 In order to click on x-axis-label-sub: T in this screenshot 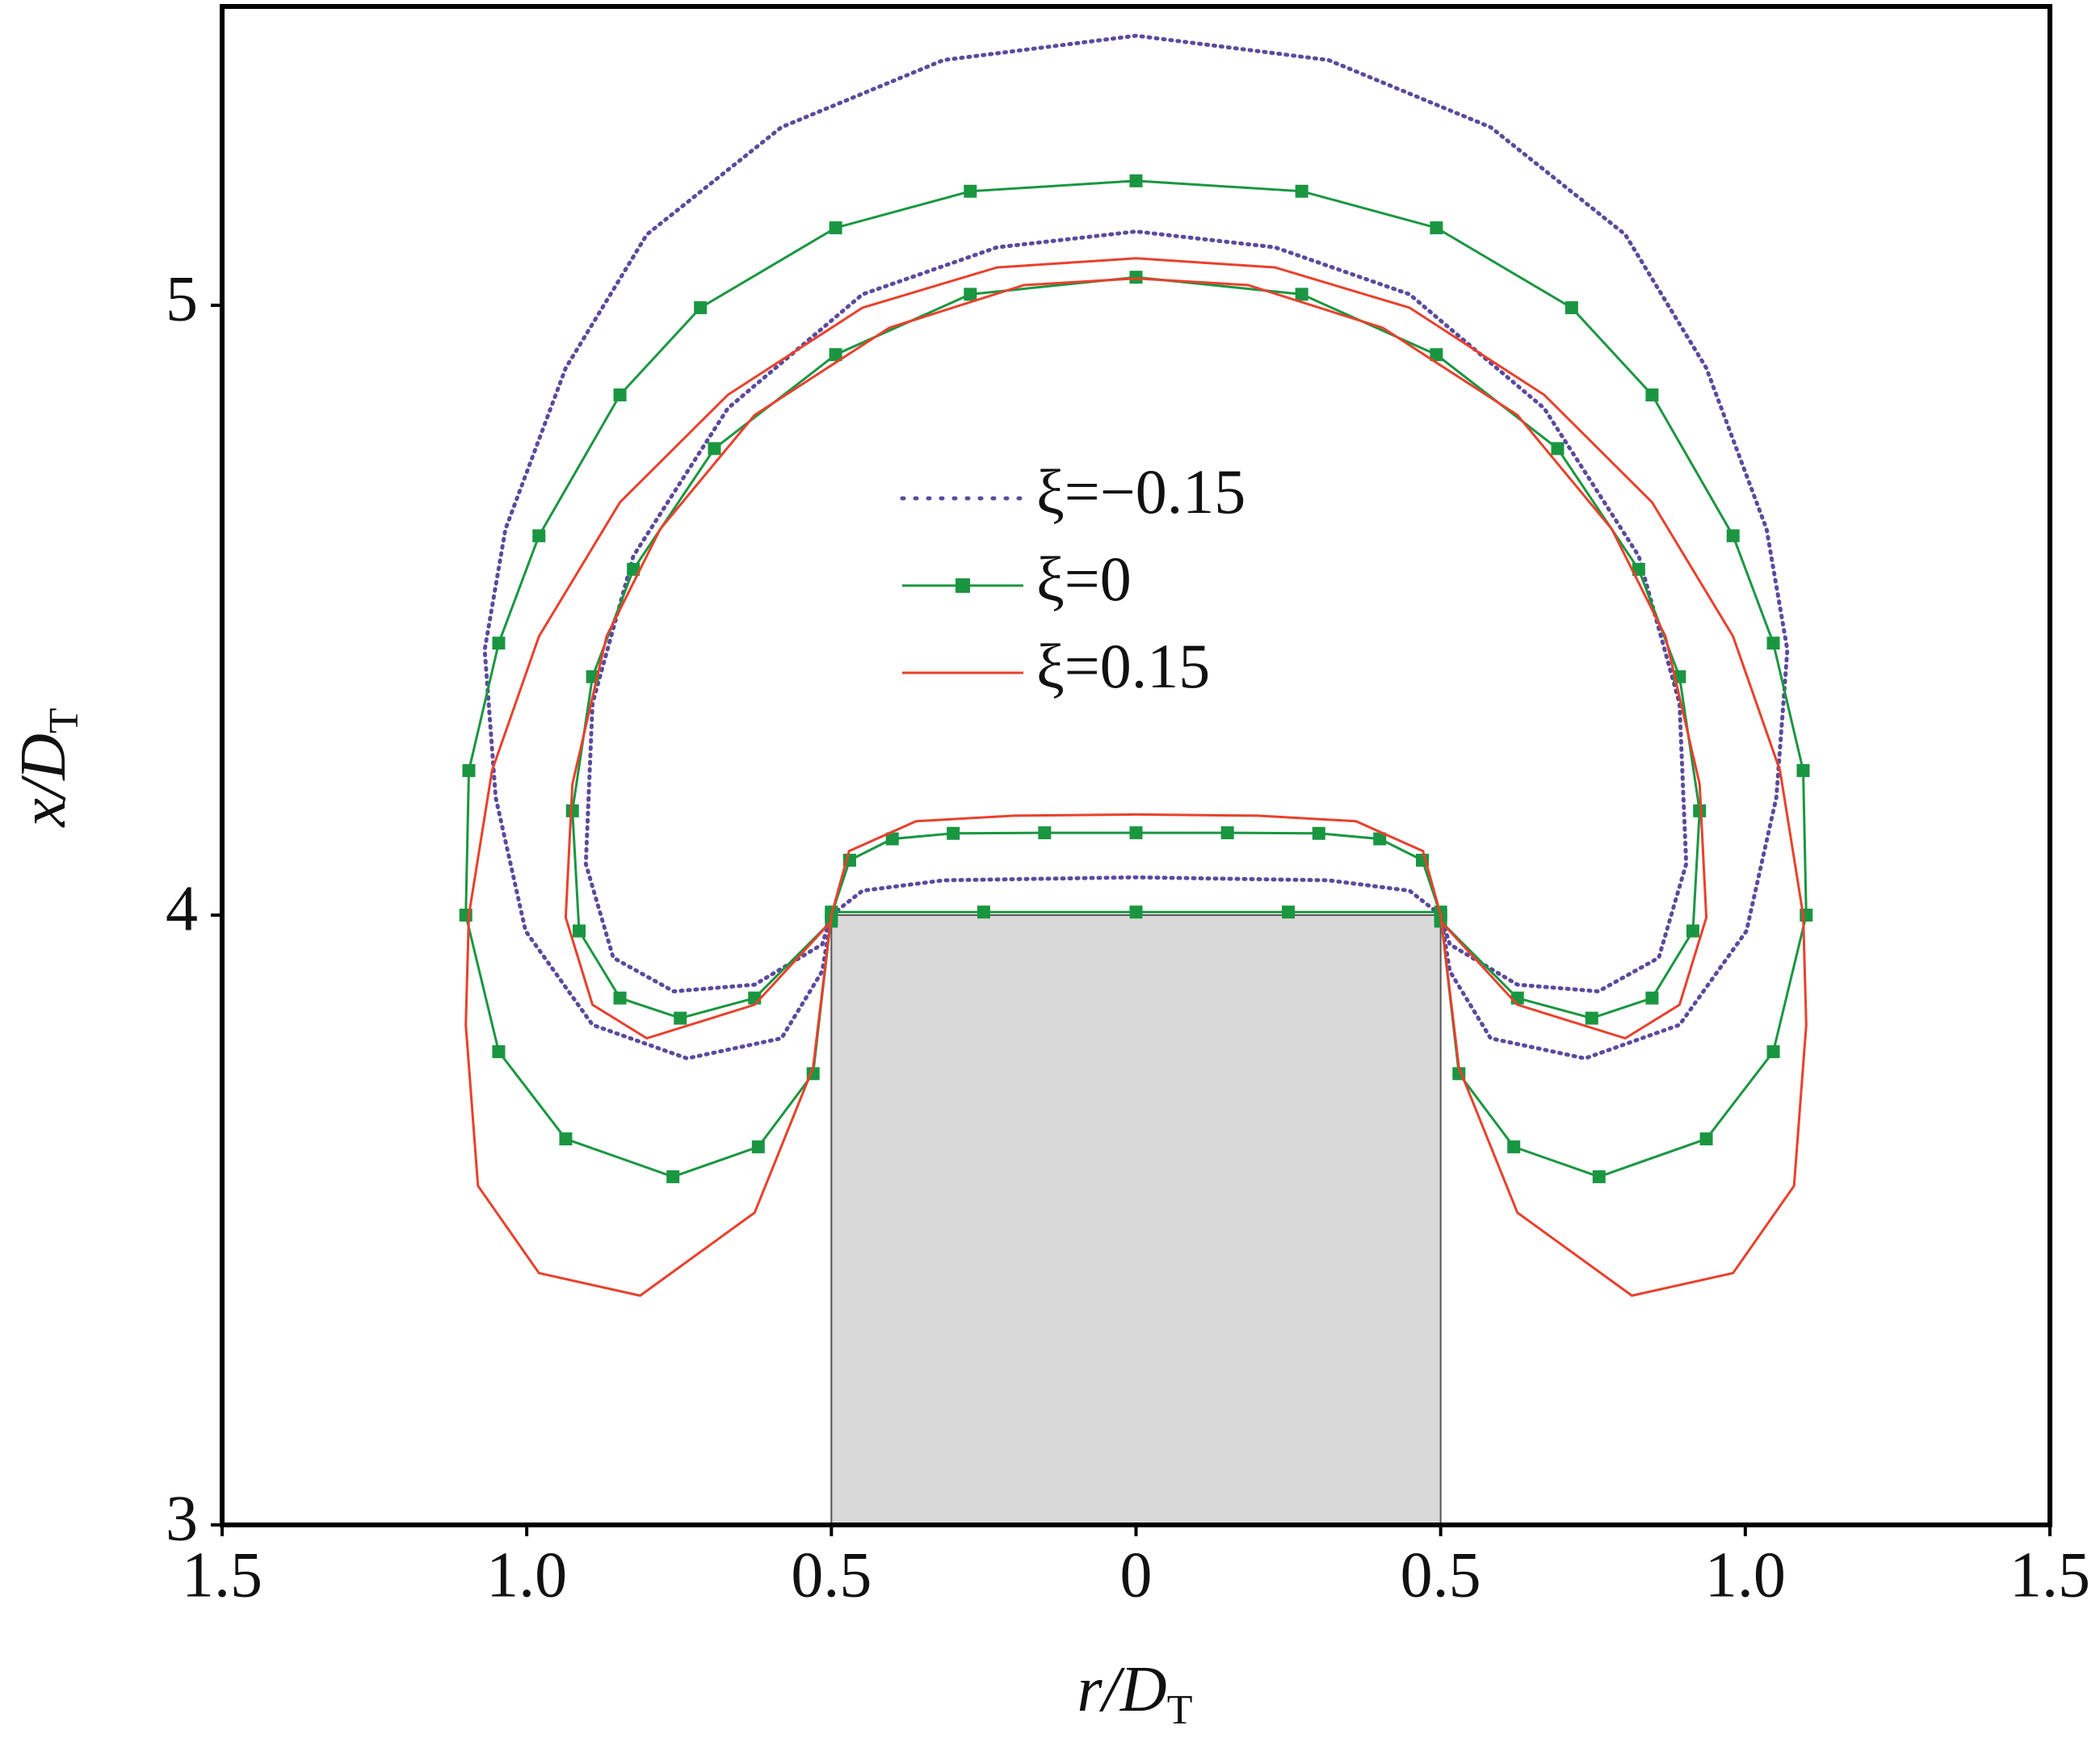, I will do `click(1180, 1710)`.